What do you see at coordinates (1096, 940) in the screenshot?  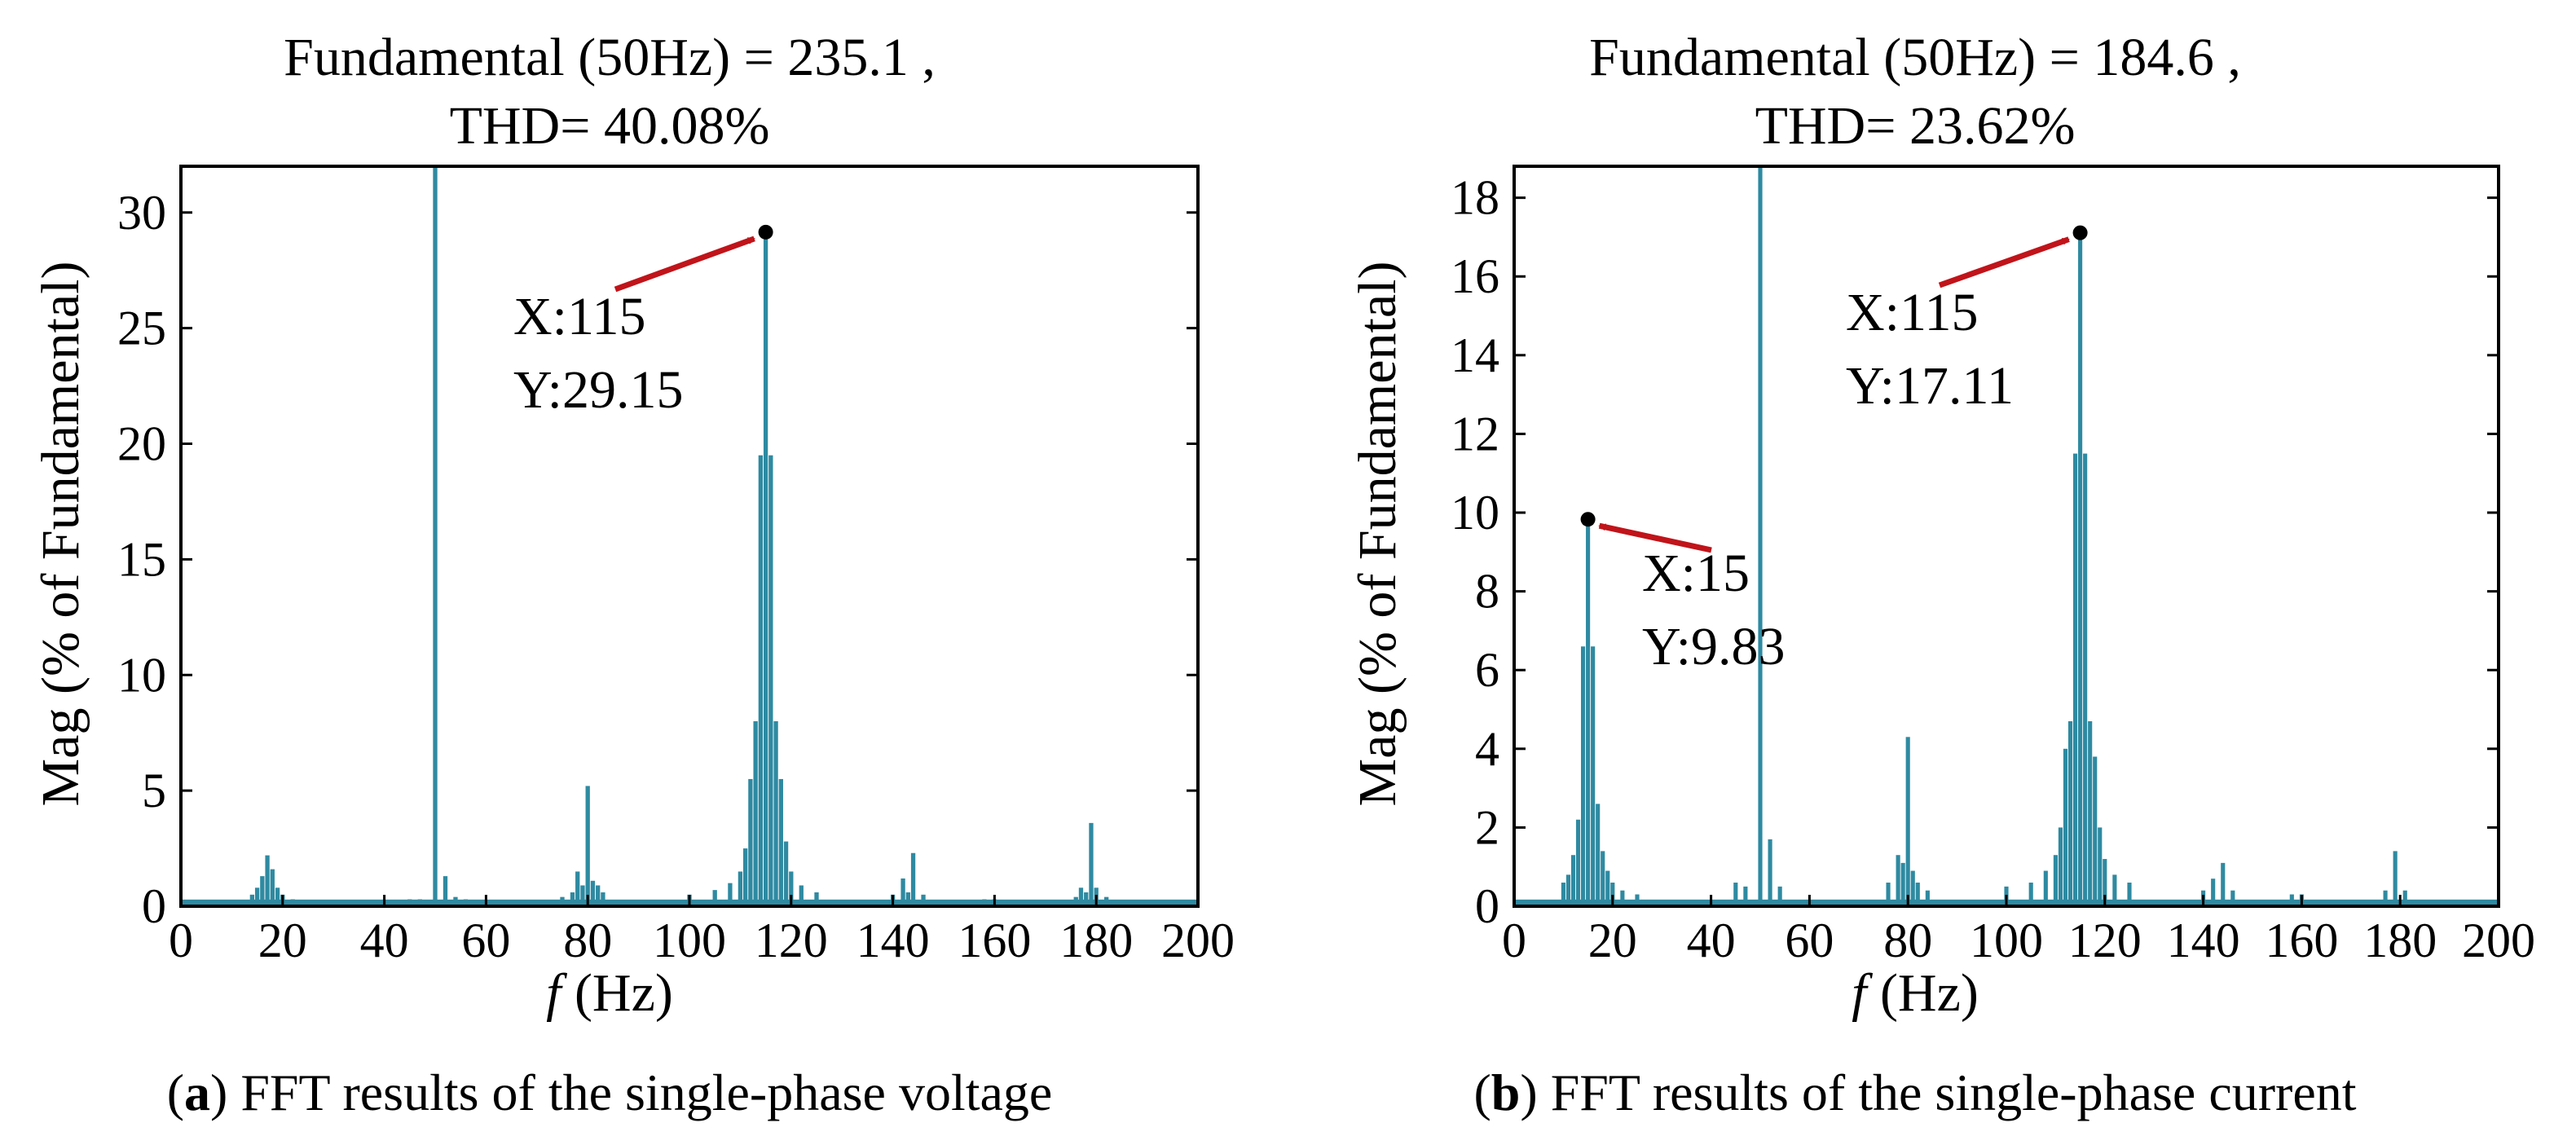 I see `voltage-x-tick-label: 180` at bounding box center [1096, 940].